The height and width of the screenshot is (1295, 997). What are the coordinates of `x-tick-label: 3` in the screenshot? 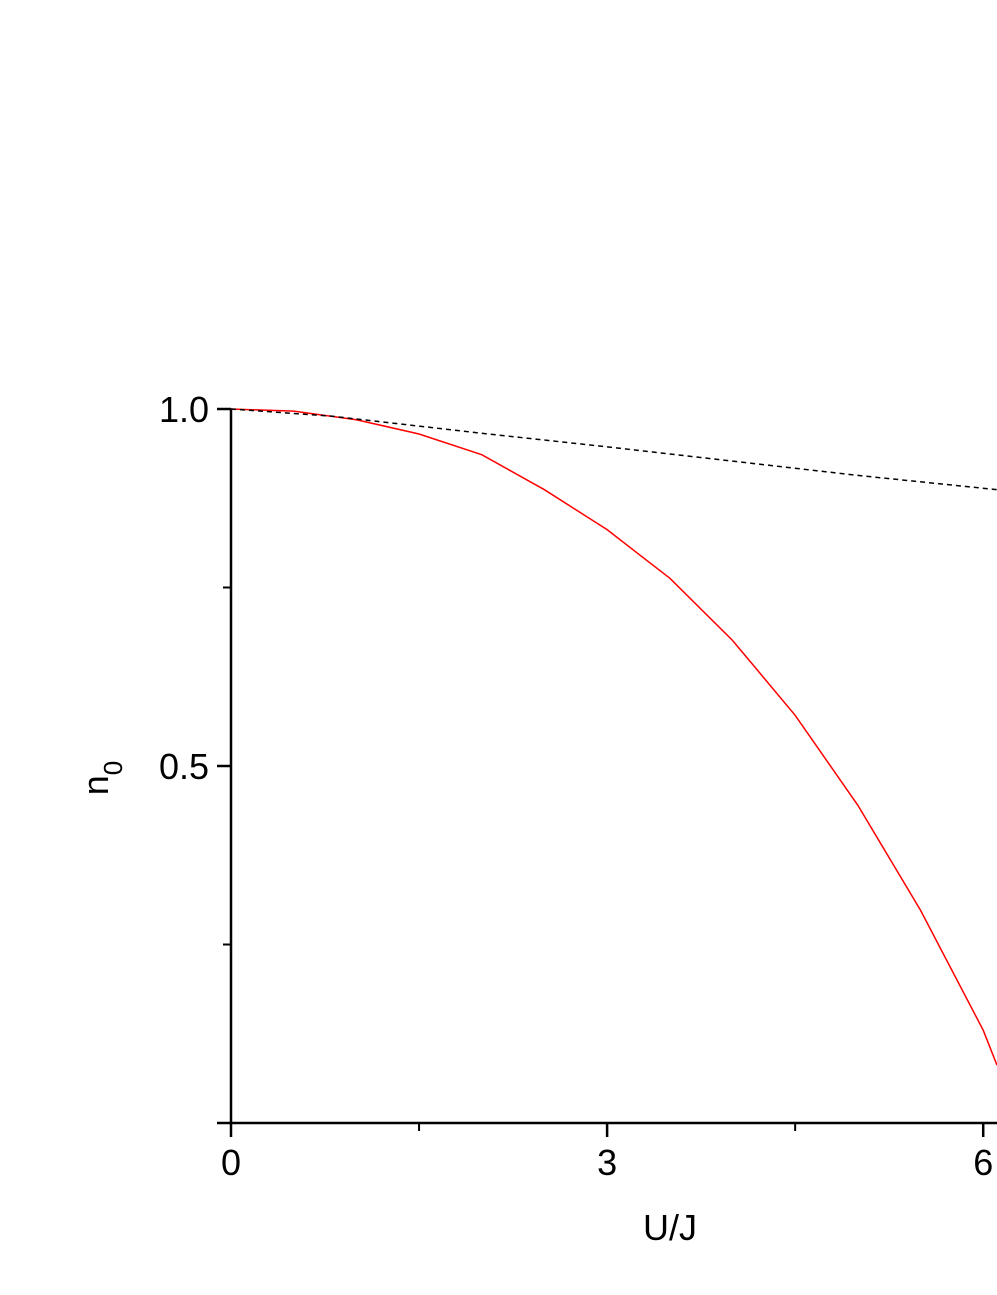 It's located at (607, 1162).